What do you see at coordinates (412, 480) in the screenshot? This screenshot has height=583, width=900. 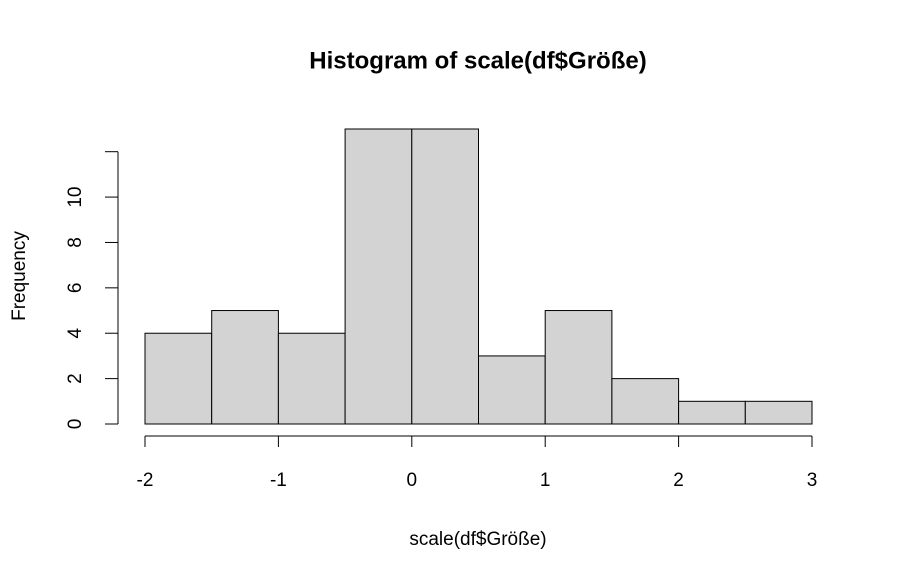 I see `x-tick-label: 0` at bounding box center [412, 480].